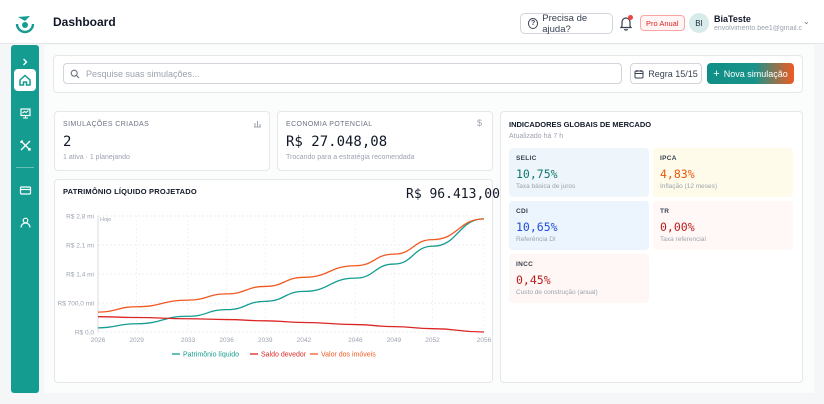 The width and height of the screenshot is (824, 404). I want to click on dollar-icon: $, so click(480, 123).